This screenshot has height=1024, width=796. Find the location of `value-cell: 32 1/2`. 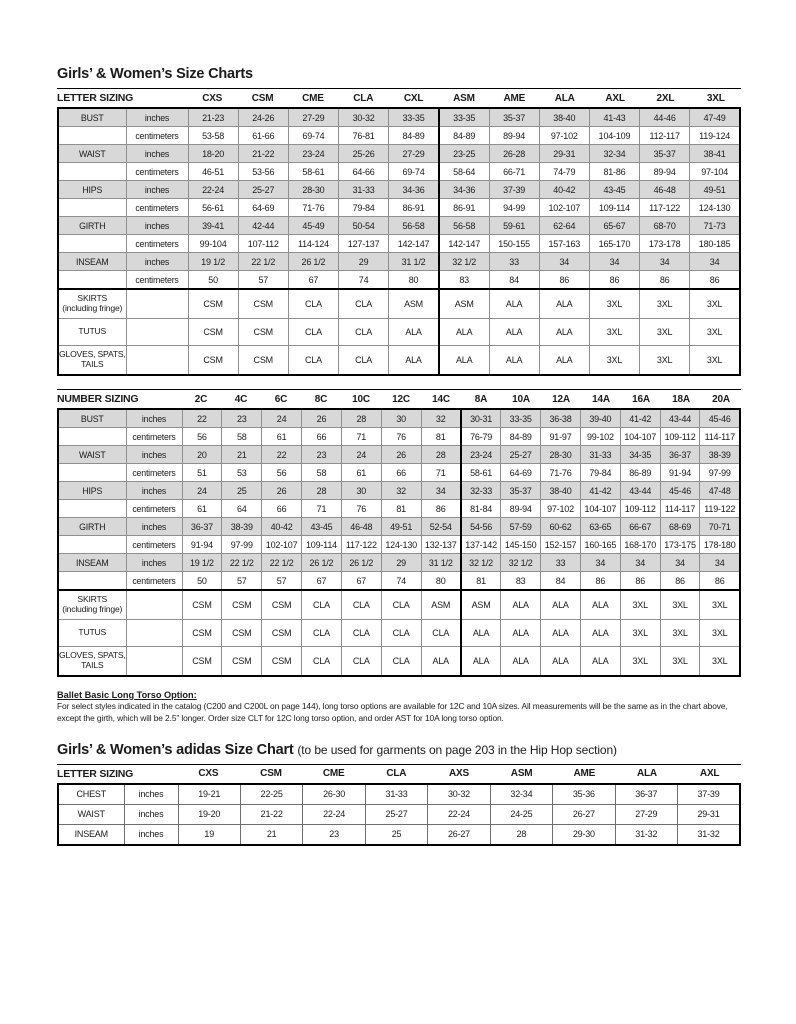

value-cell: 32 1/2 is located at coordinates (521, 562).